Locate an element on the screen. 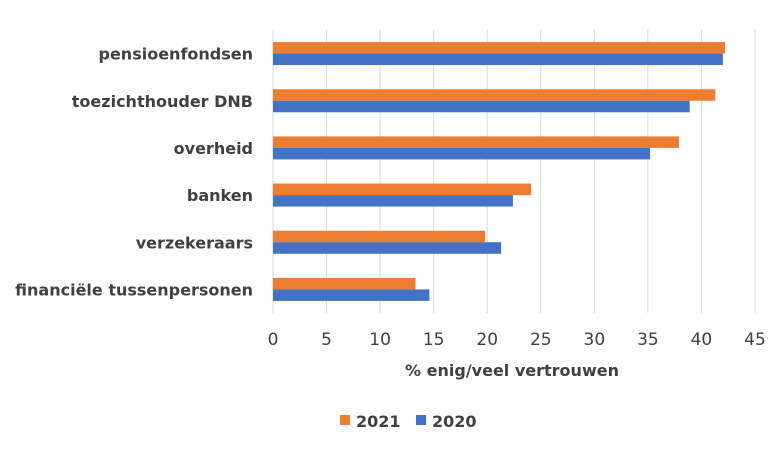  legend-swatch-2021 is located at coordinates (345, 420).